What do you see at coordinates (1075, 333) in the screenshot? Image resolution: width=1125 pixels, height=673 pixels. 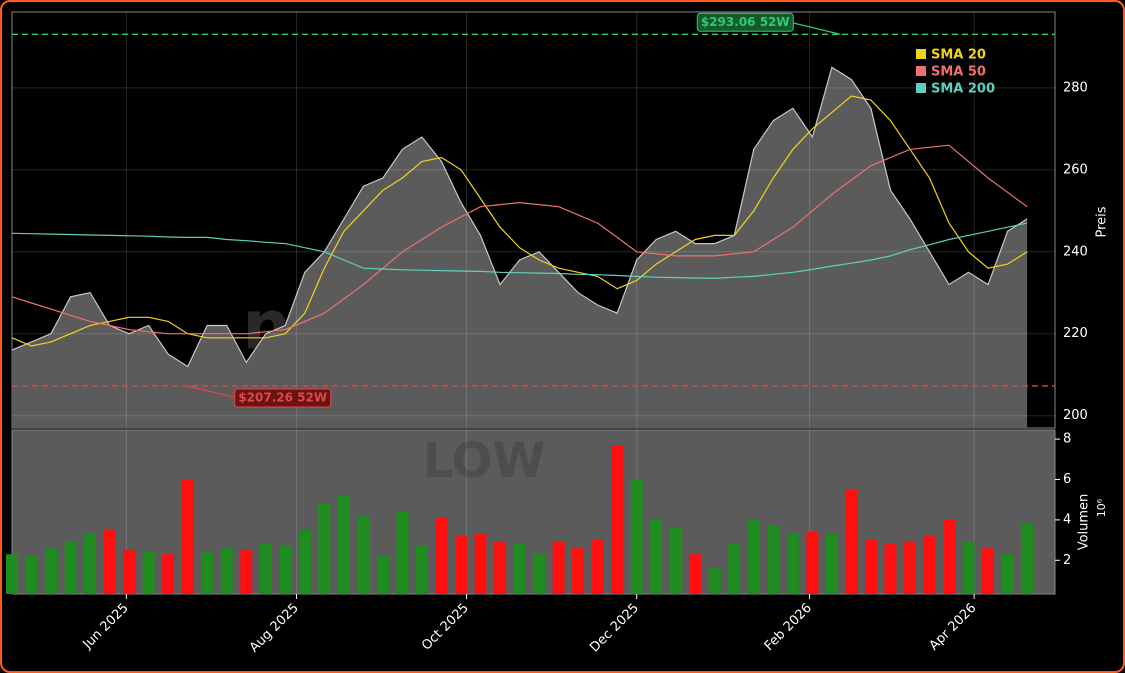 I see `y-tick-label: 220` at bounding box center [1075, 333].